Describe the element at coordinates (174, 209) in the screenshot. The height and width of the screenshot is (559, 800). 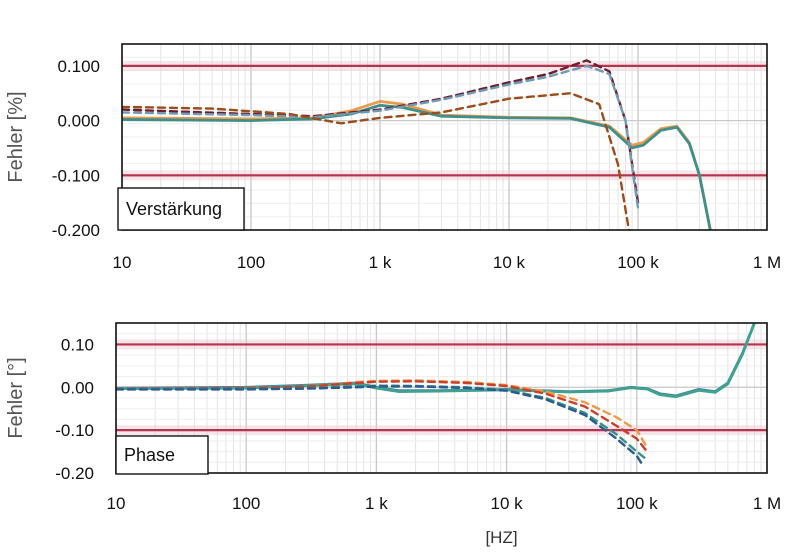
I see `annotation-label: Verstärkung` at that location.